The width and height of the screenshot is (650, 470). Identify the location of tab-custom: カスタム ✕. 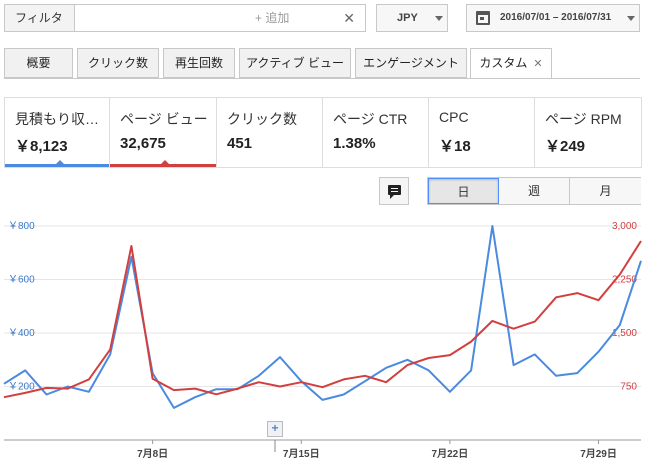
(511, 63).